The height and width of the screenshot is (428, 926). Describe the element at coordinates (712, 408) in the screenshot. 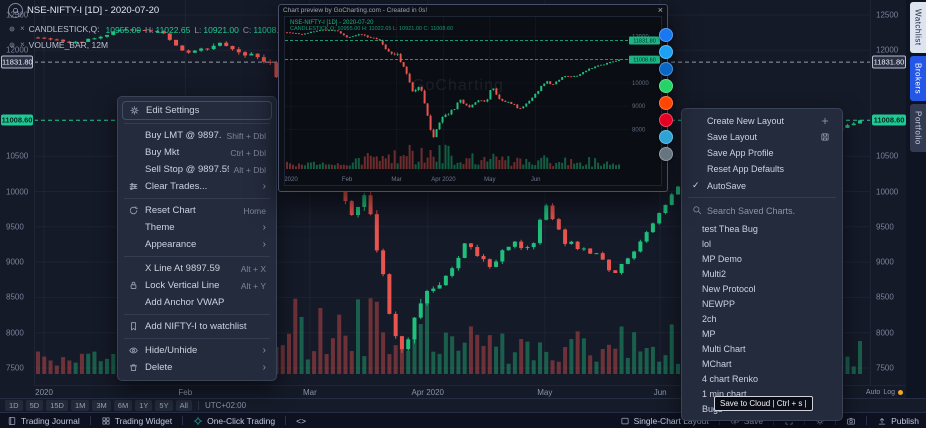

I see `saved-chart-item-bugs: Bugs` at that location.